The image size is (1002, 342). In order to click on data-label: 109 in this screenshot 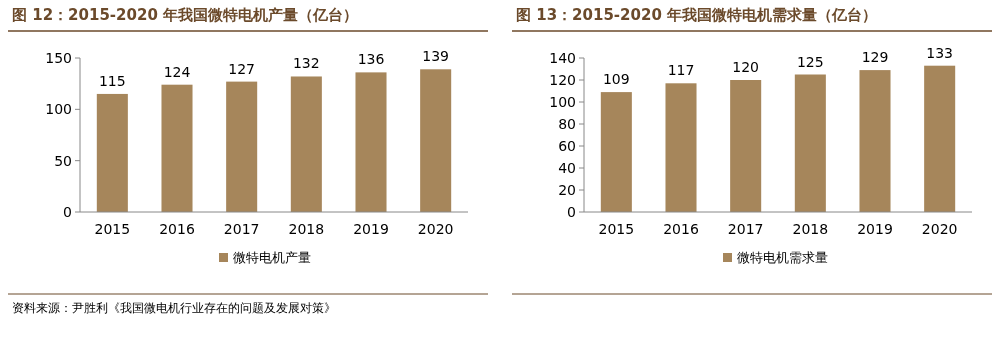, I will do `click(616, 79)`.